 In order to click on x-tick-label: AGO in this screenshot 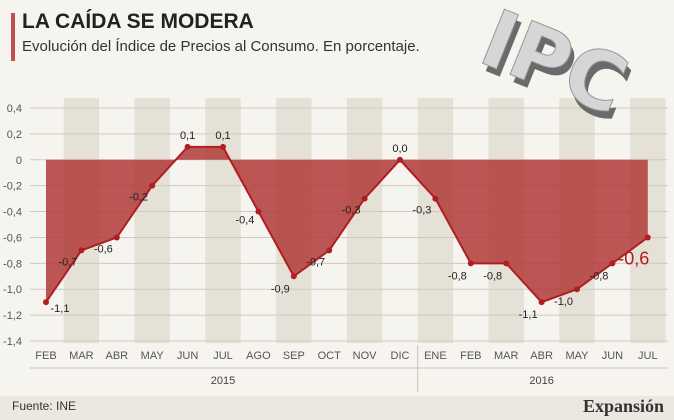, I will do `click(258, 356)`.